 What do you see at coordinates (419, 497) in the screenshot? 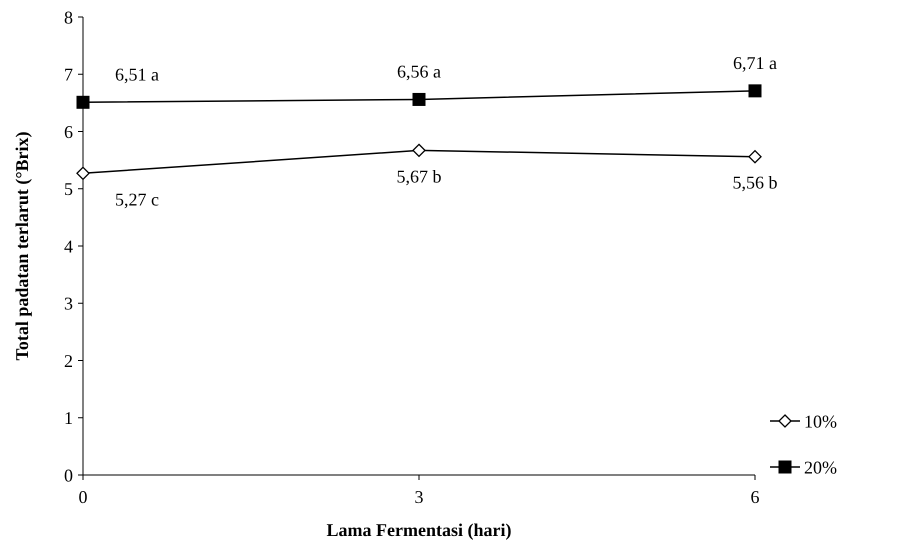
I see `x-tick-label: 3` at bounding box center [419, 497].